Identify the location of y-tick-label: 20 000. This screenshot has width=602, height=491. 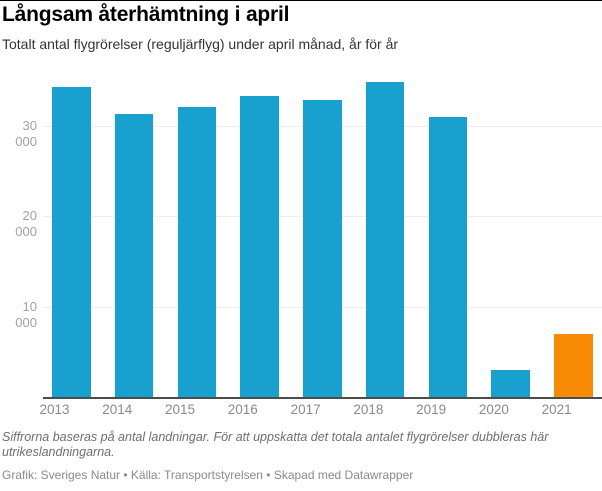
(26, 224).